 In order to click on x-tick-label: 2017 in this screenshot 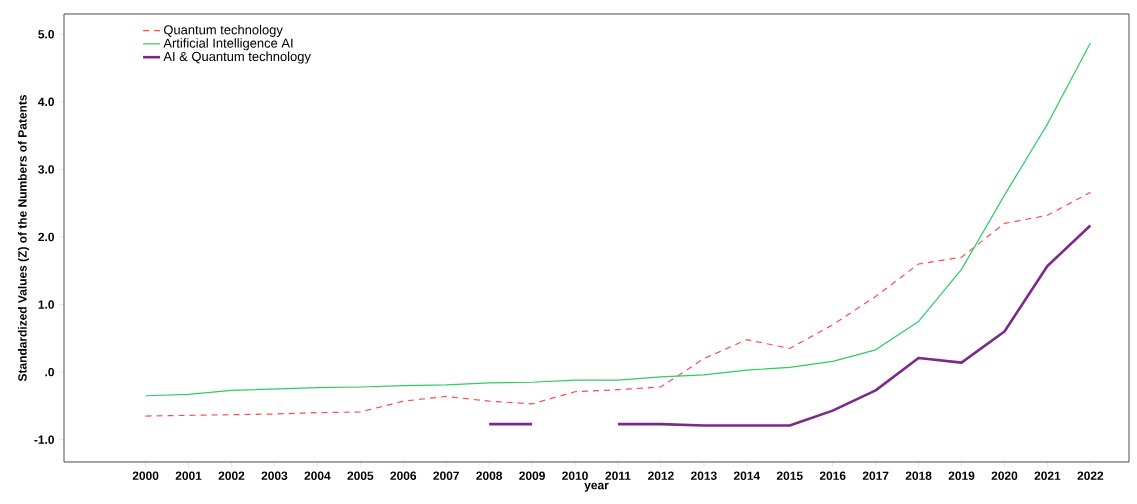, I will do `click(875, 475)`.